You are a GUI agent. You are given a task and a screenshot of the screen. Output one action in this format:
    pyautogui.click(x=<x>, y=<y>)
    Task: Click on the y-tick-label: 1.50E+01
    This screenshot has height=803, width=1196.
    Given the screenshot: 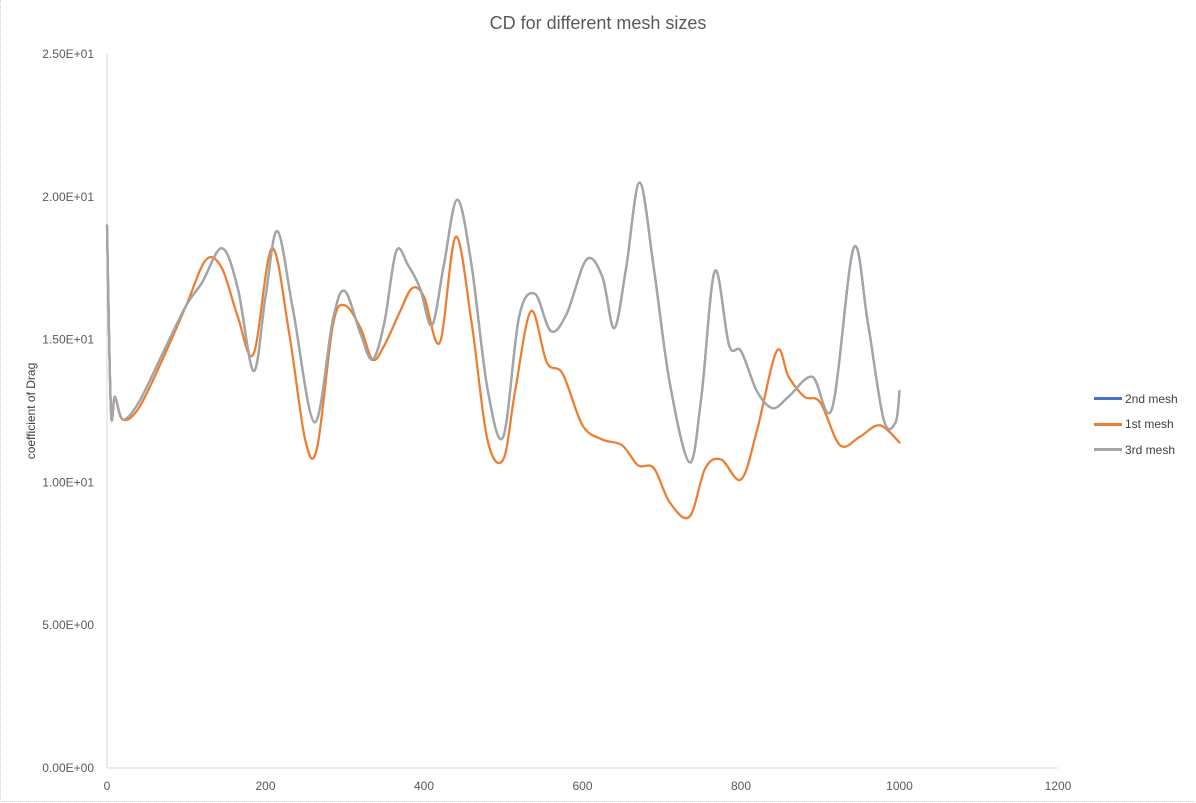 What is the action you would take?
    pyautogui.click(x=68, y=340)
    